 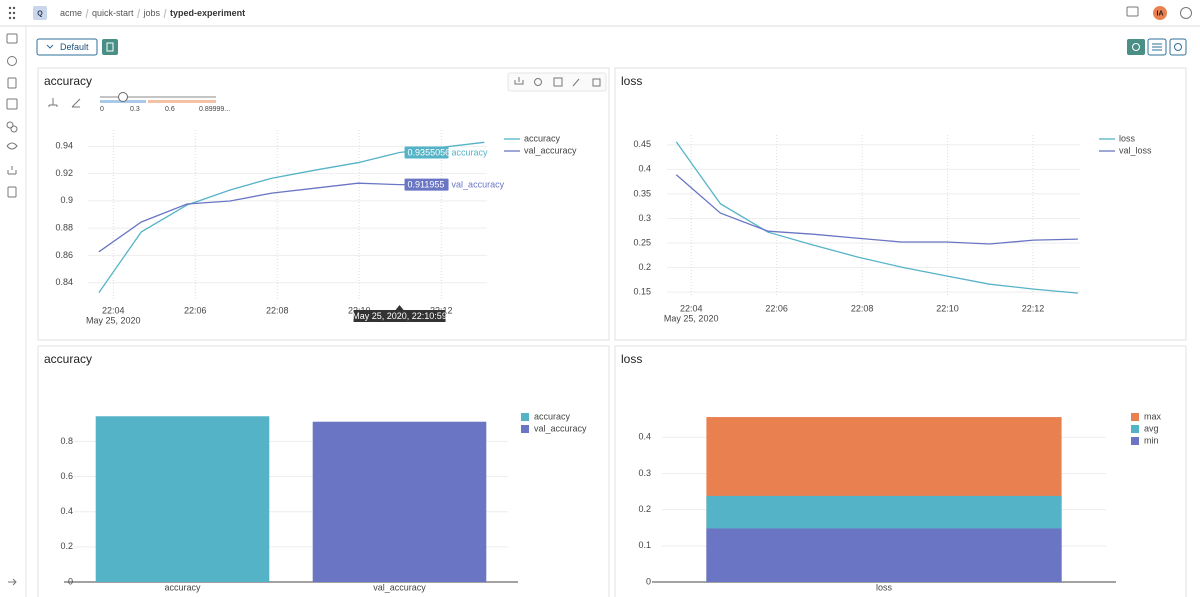 What do you see at coordinates (399, 316) in the screenshot?
I see `hover-x-box` at bounding box center [399, 316].